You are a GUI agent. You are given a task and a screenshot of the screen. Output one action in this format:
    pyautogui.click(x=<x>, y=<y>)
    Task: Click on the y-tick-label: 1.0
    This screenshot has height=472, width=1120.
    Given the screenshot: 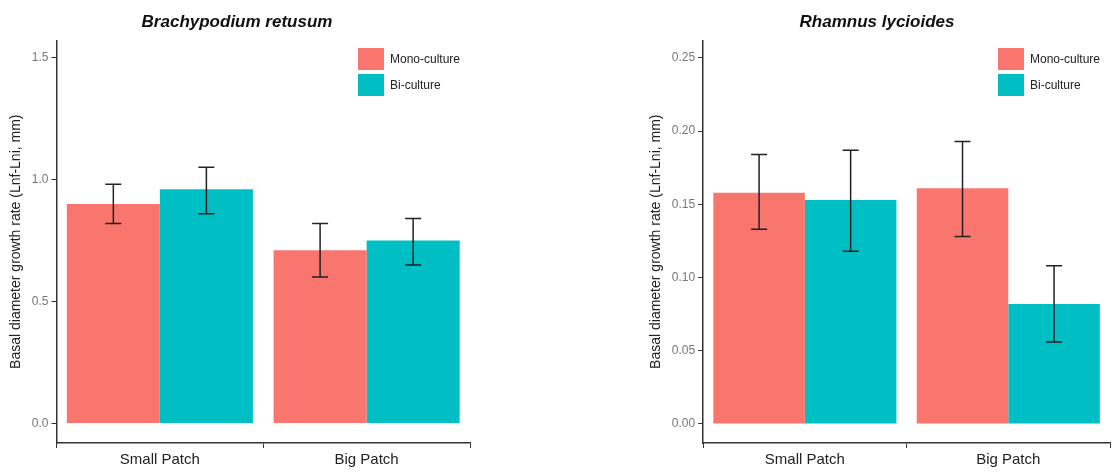 What is the action you would take?
    pyautogui.click(x=40, y=178)
    